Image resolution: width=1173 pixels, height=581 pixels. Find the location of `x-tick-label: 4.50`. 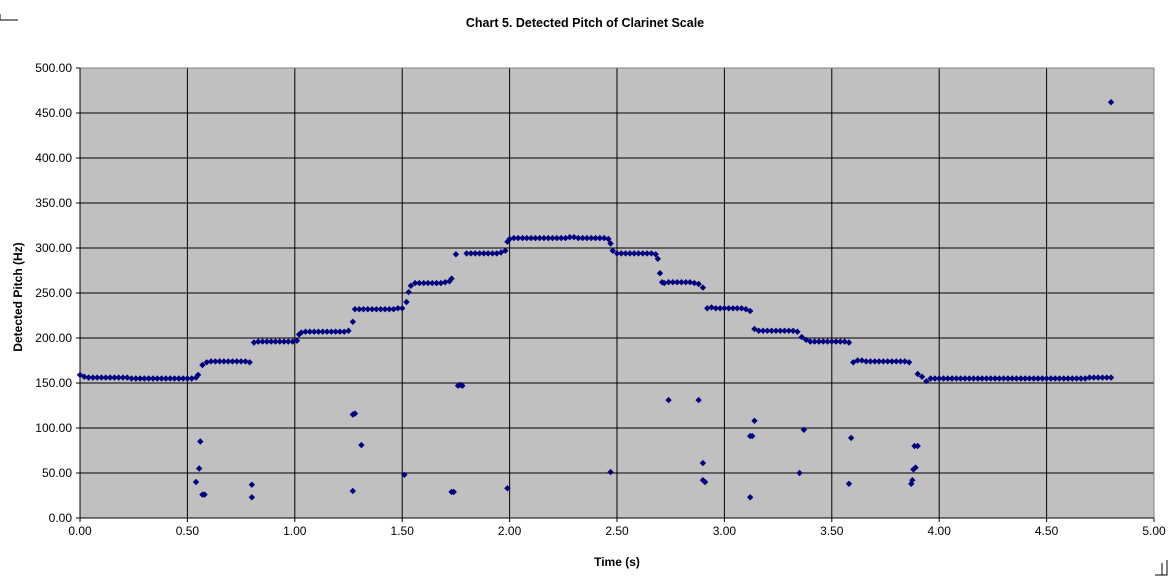

x-tick-label: 4.50 is located at coordinates (1047, 531).